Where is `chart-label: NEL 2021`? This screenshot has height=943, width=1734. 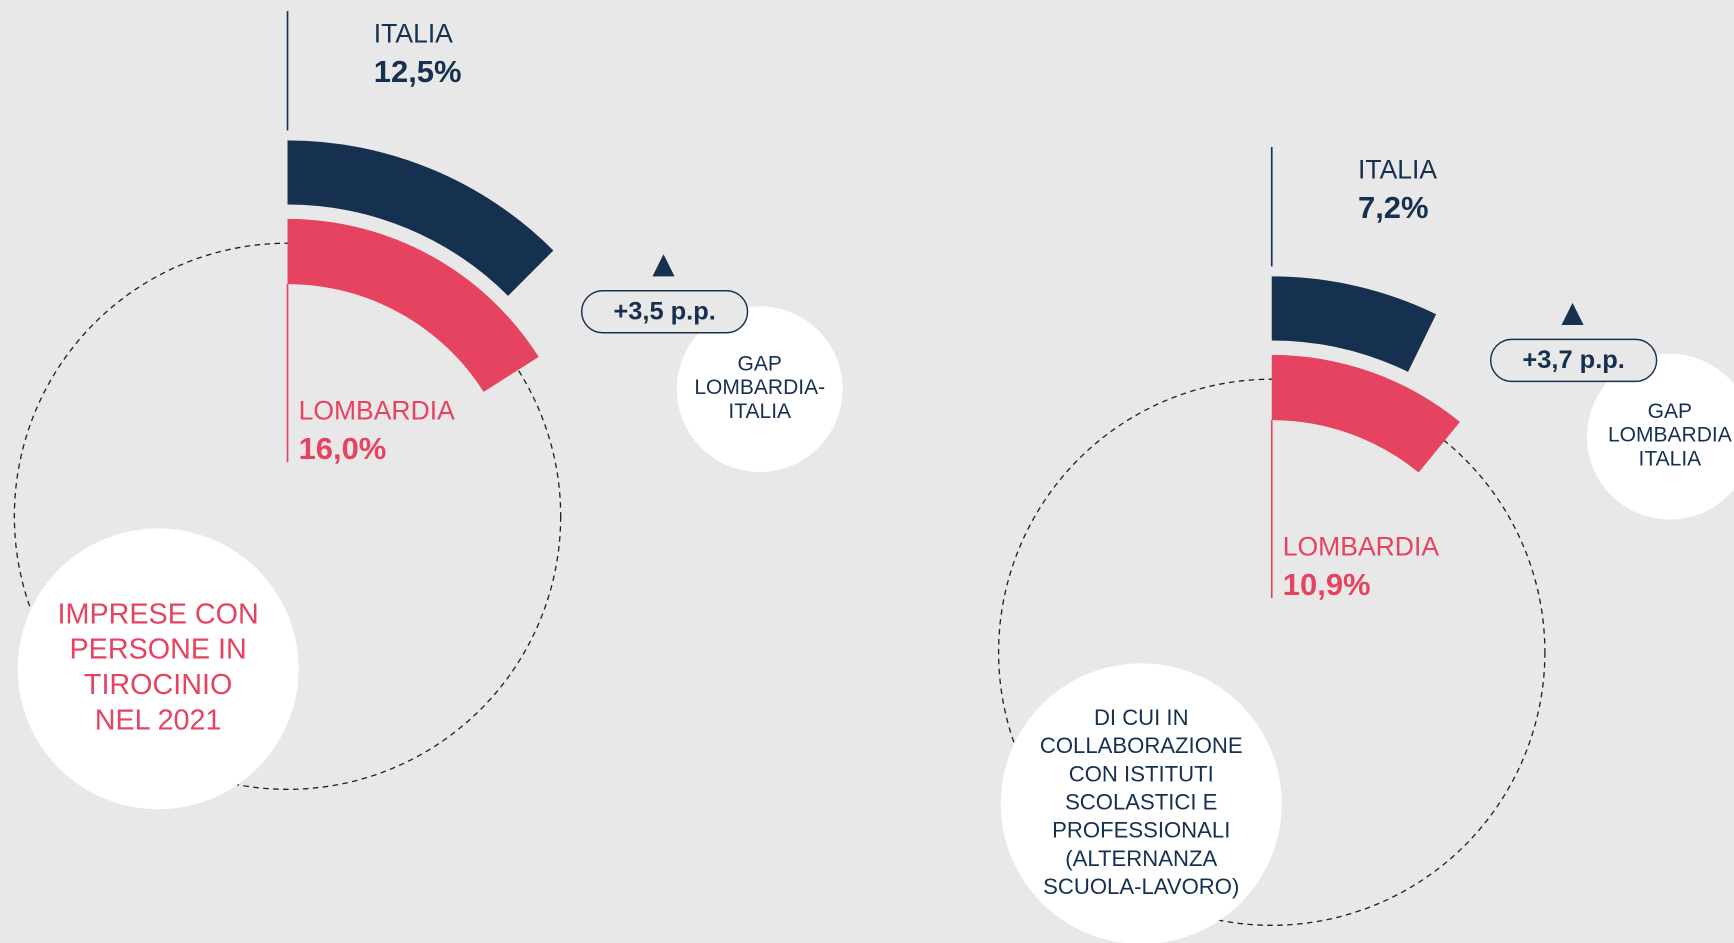 chart-label: NEL 2021 is located at coordinates (158, 720).